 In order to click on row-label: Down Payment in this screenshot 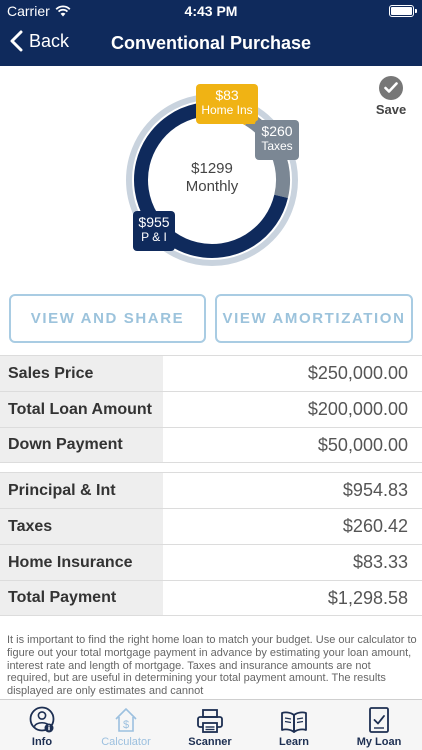, I will do `click(81, 445)`.